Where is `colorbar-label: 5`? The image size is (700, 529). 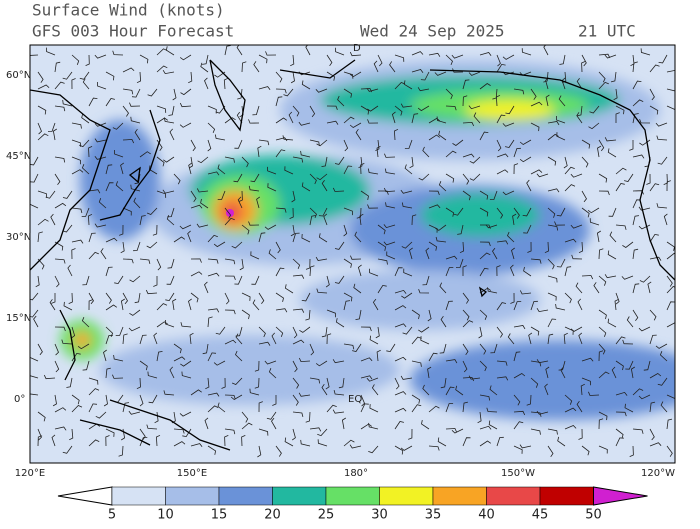
colorbar-label: 5 is located at coordinates (112, 515).